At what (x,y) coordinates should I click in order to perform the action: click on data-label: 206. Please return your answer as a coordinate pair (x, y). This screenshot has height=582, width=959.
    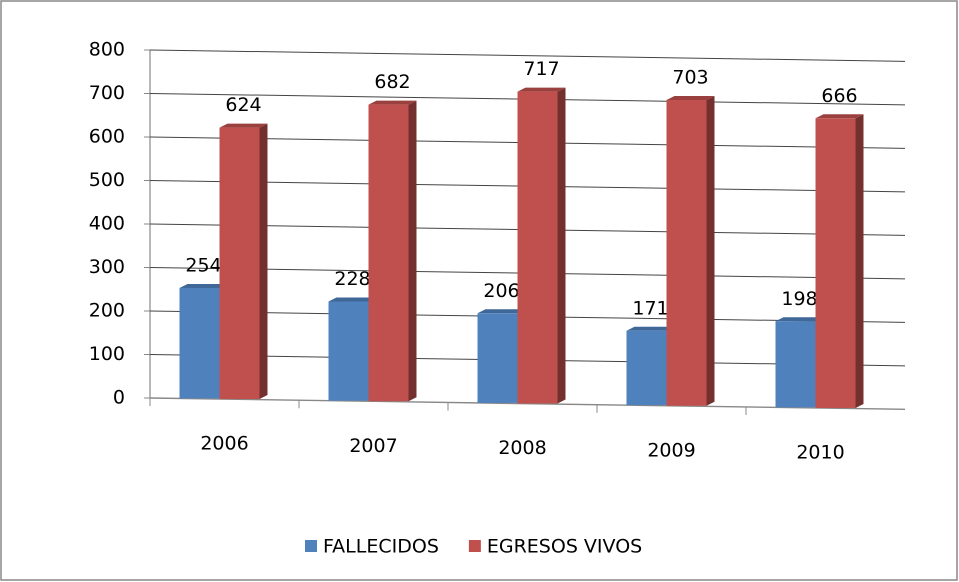
    Looking at the image, I should click on (501, 291).